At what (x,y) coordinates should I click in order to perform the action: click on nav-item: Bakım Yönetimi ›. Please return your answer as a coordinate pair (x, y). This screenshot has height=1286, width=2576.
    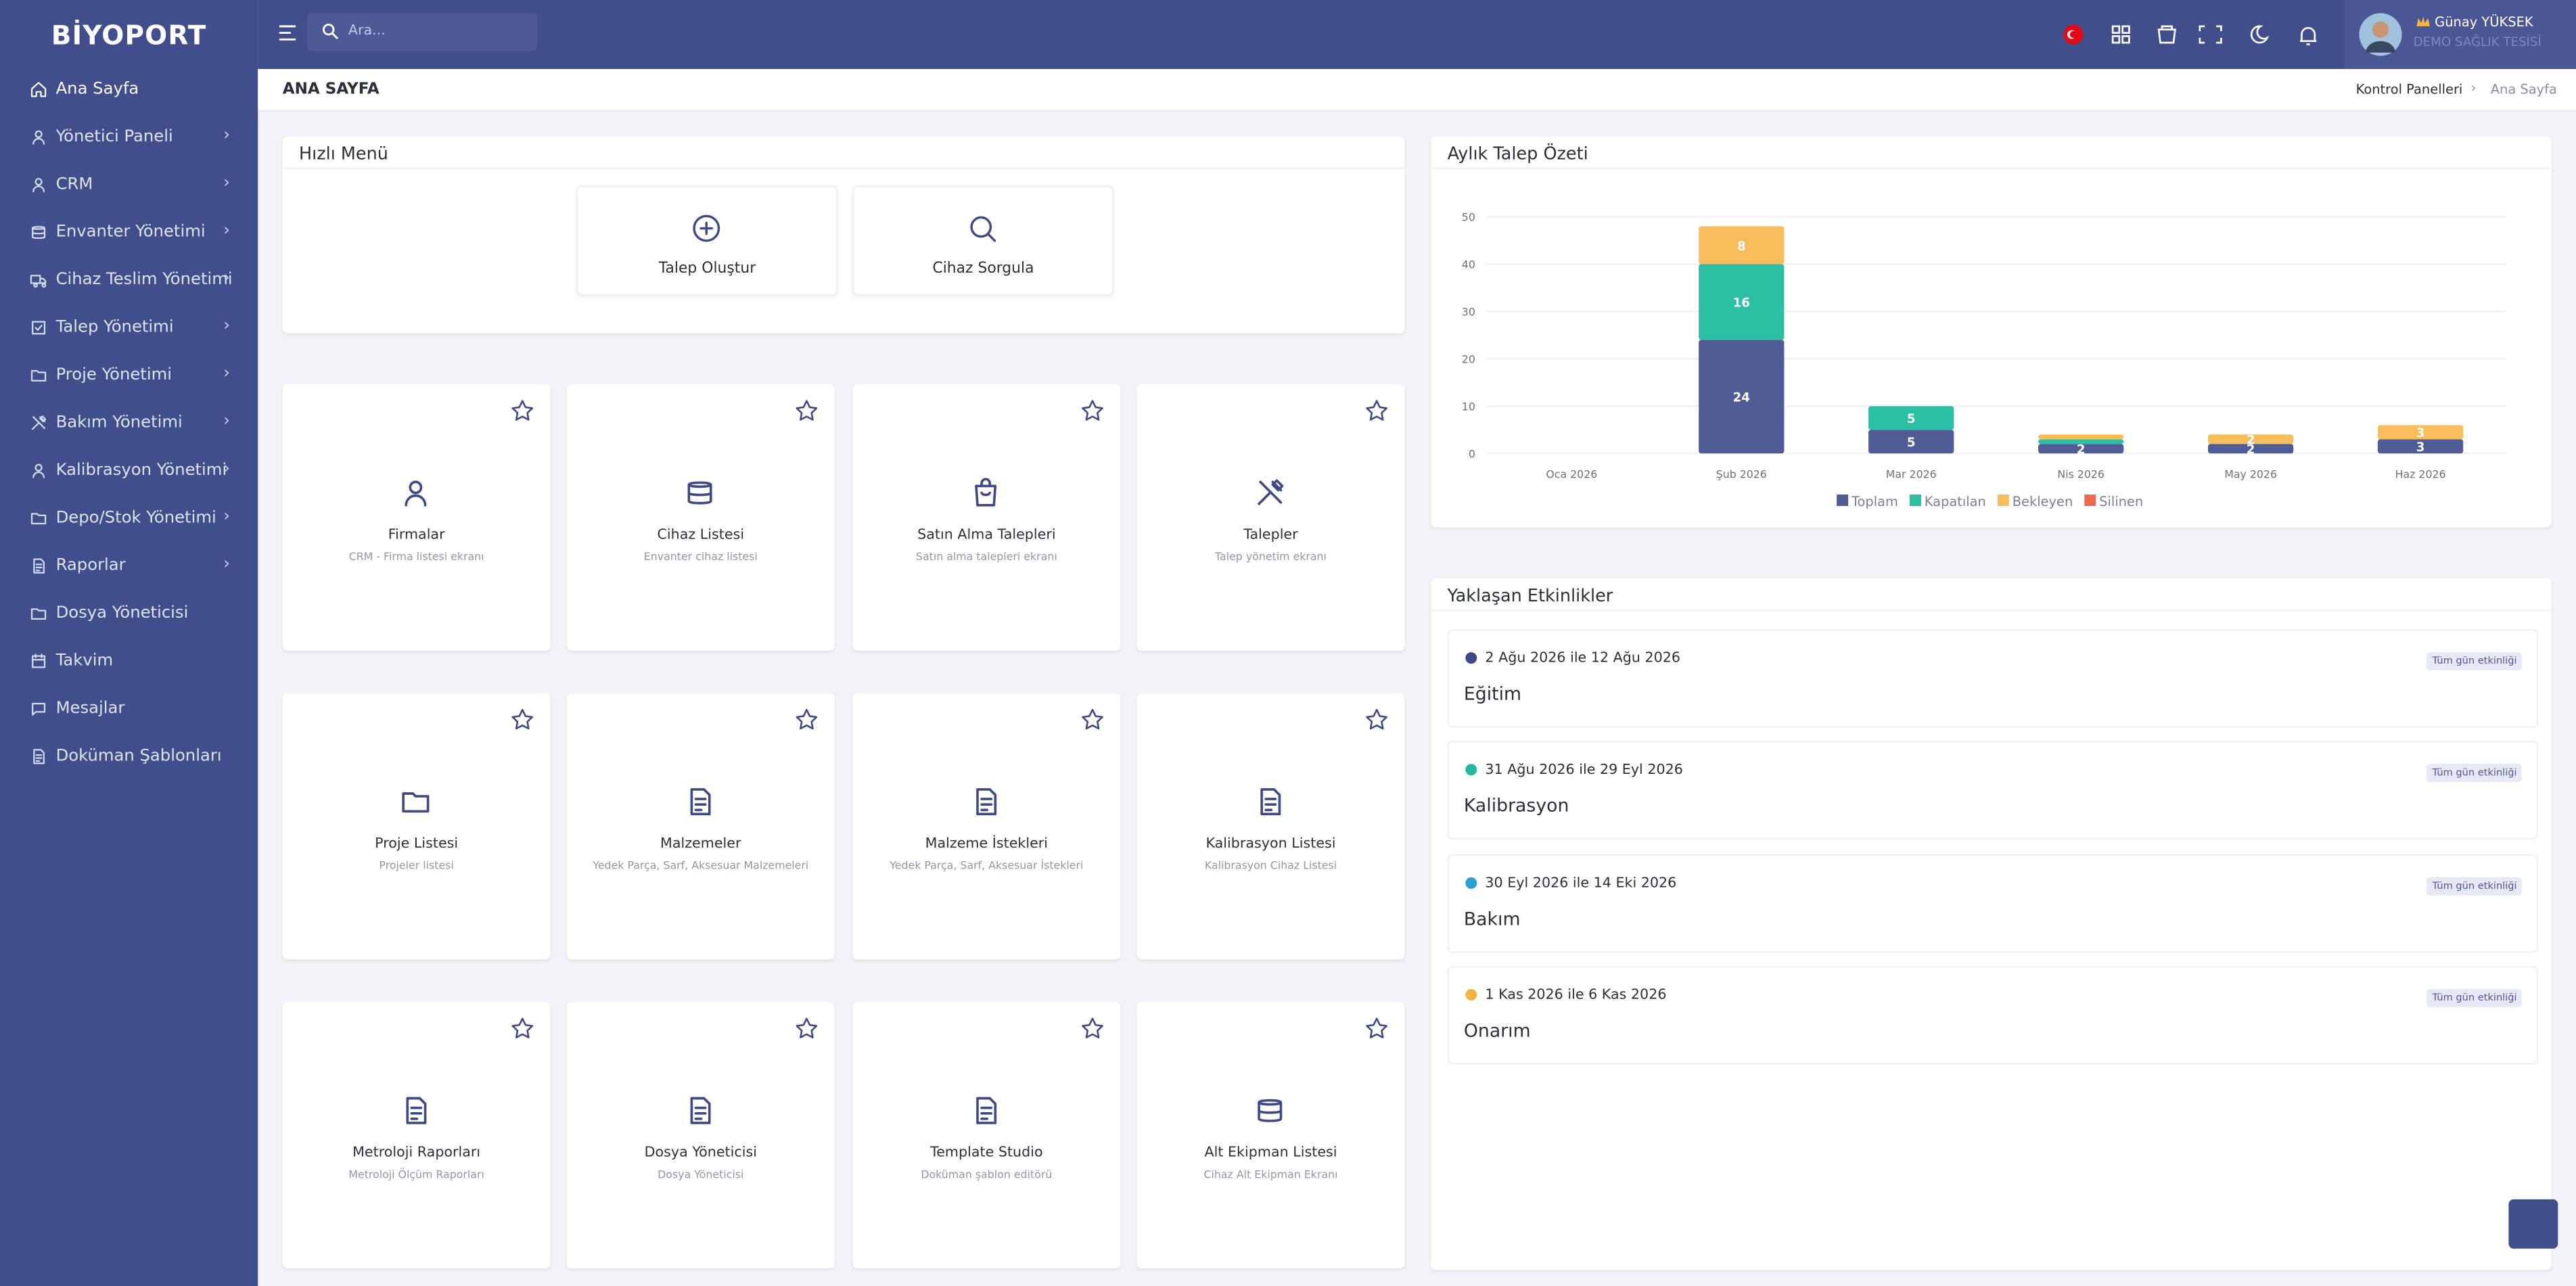
    Looking at the image, I should click on (129, 423).